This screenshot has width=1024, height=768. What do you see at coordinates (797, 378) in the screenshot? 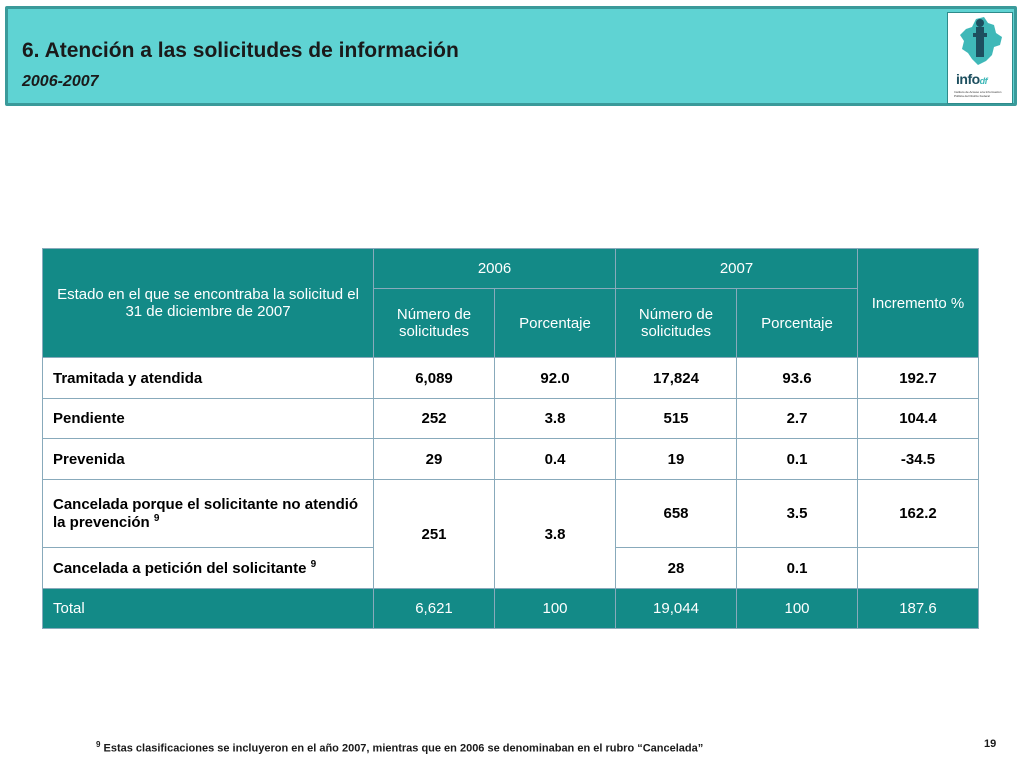
I see `cell-p2007: 93.6` at bounding box center [797, 378].